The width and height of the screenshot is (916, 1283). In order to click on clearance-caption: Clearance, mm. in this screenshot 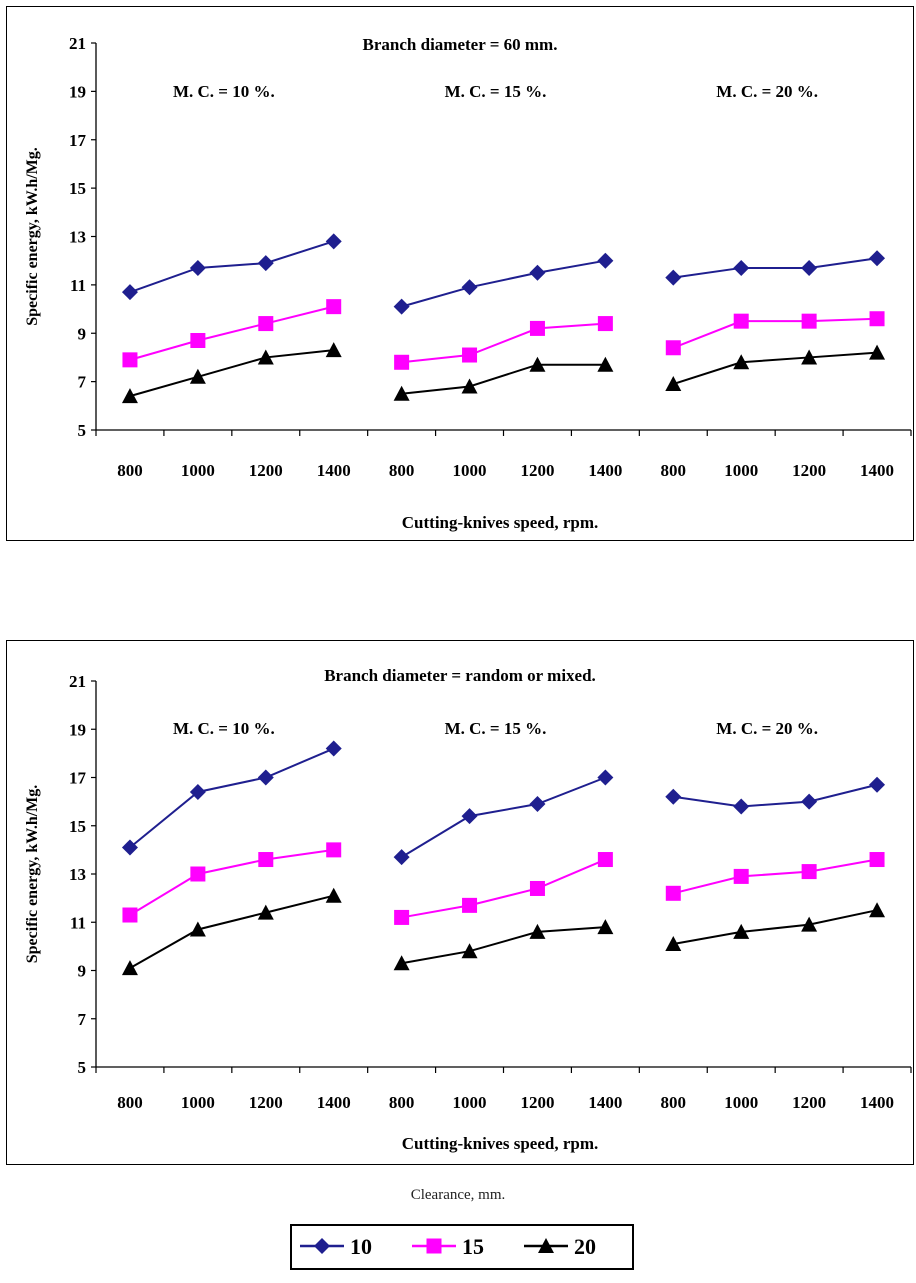, I will do `click(458, 1195)`.